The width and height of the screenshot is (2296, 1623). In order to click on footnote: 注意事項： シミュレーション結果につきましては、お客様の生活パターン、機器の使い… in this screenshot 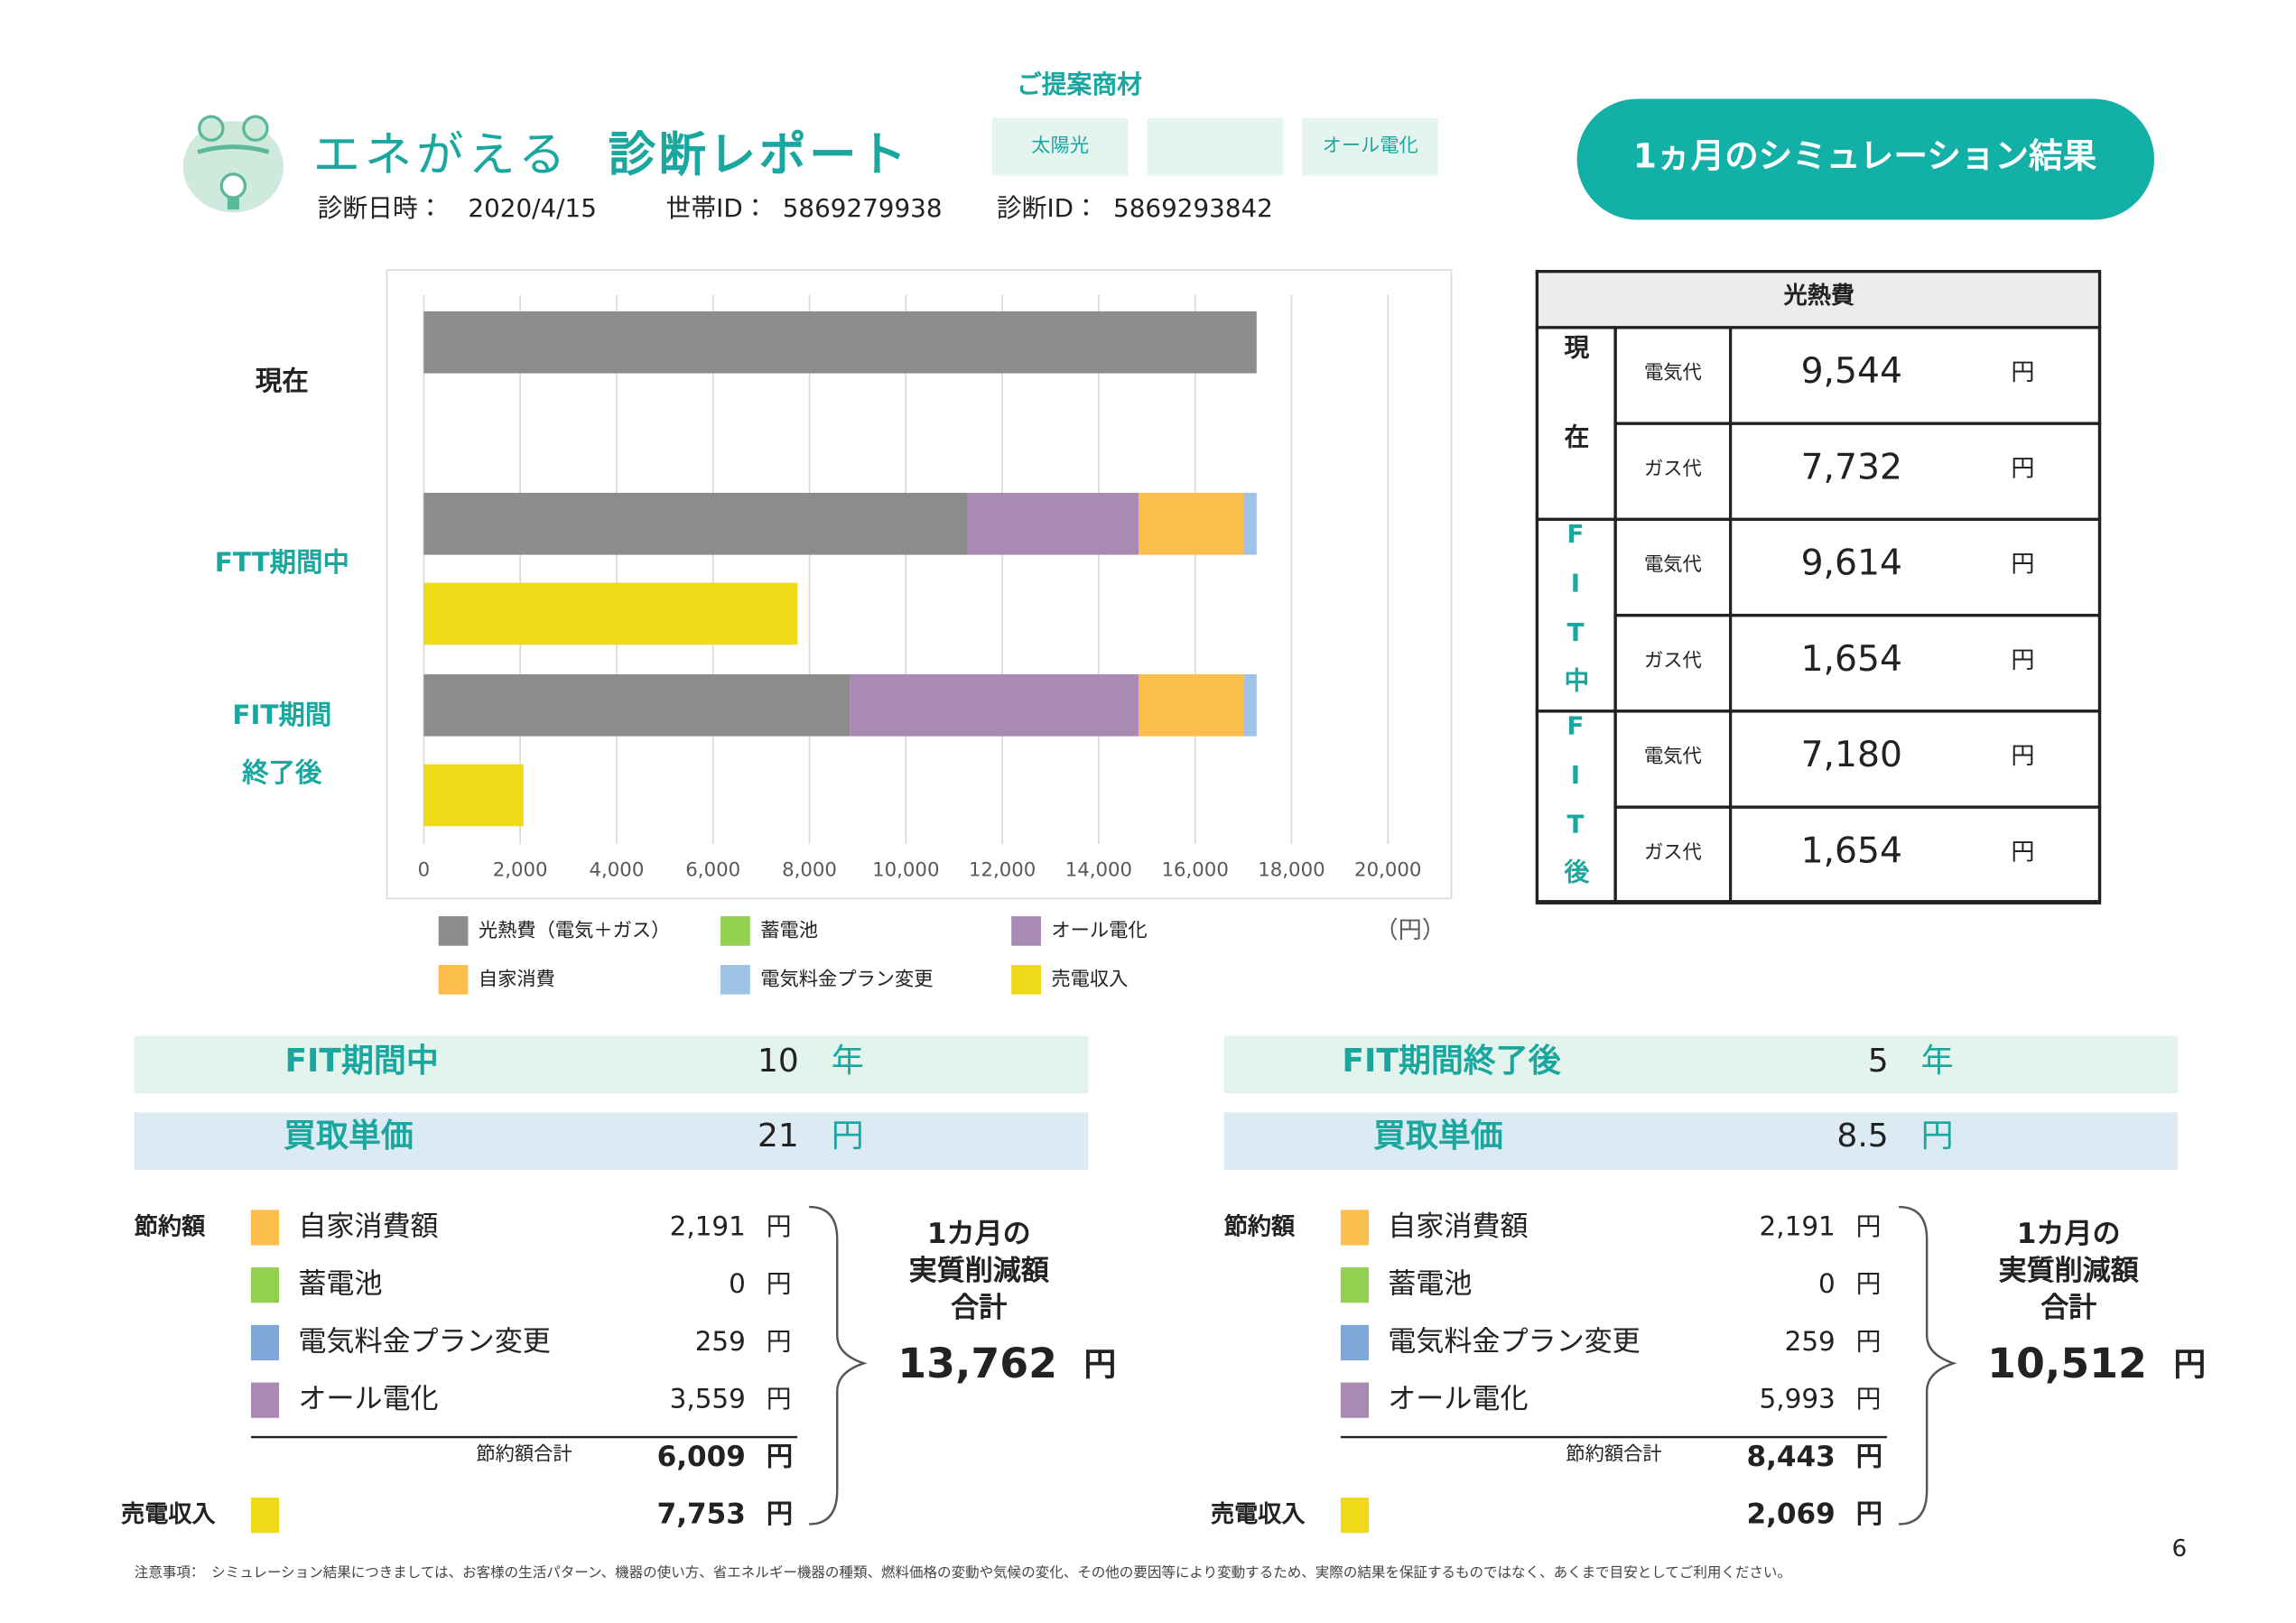, I will do `click(963, 1572)`.